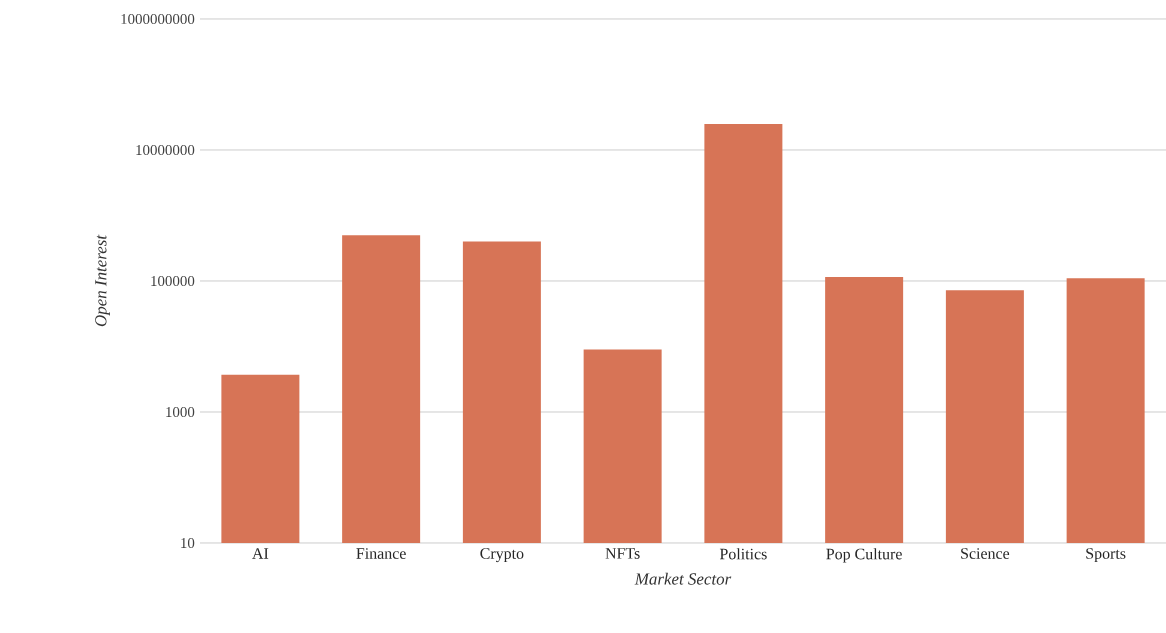 The width and height of the screenshot is (1166, 633). What do you see at coordinates (743, 554) in the screenshot?
I see `x-tick-label: Politics` at bounding box center [743, 554].